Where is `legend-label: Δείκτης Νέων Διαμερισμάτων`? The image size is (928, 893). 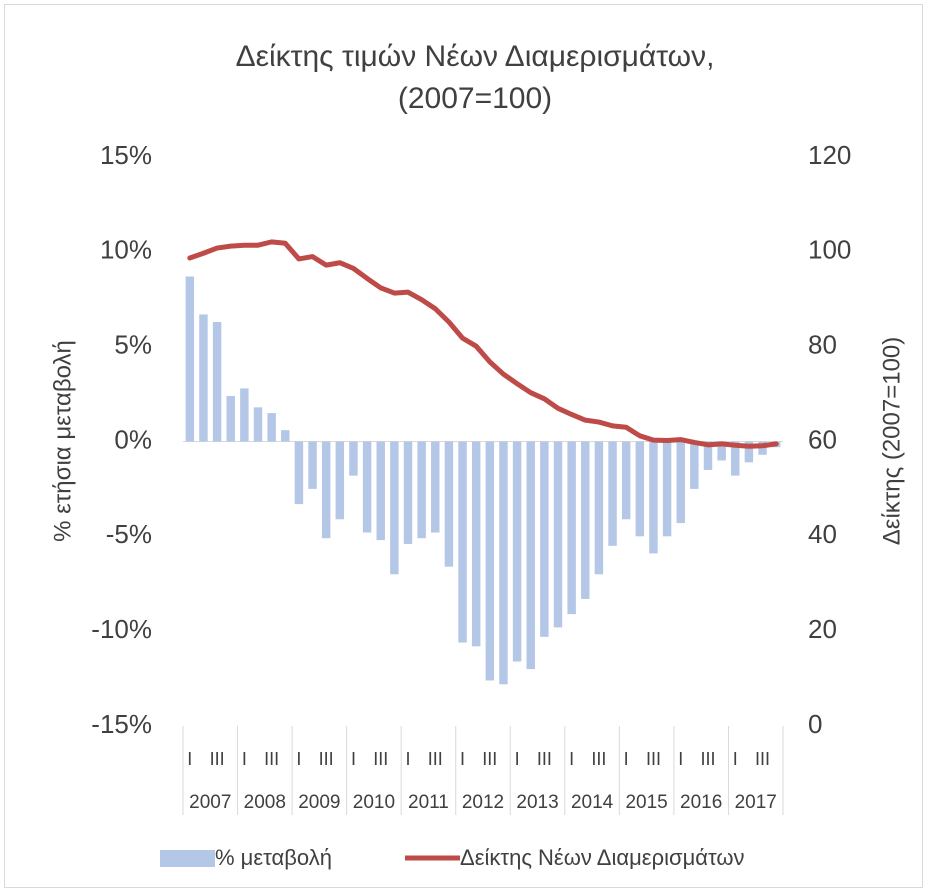 legend-label: Δείκτης Νέων Διαμερισμάτων is located at coordinates (602, 857).